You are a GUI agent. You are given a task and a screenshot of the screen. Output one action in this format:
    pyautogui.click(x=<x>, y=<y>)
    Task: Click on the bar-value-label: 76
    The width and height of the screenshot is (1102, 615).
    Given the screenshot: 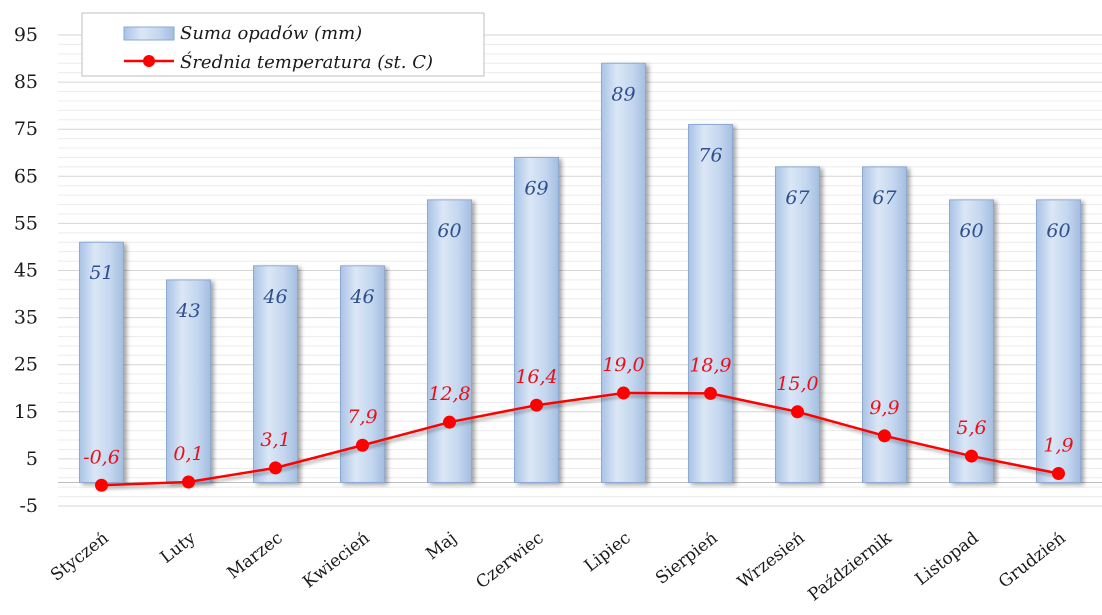 What is the action you would take?
    pyautogui.click(x=710, y=155)
    